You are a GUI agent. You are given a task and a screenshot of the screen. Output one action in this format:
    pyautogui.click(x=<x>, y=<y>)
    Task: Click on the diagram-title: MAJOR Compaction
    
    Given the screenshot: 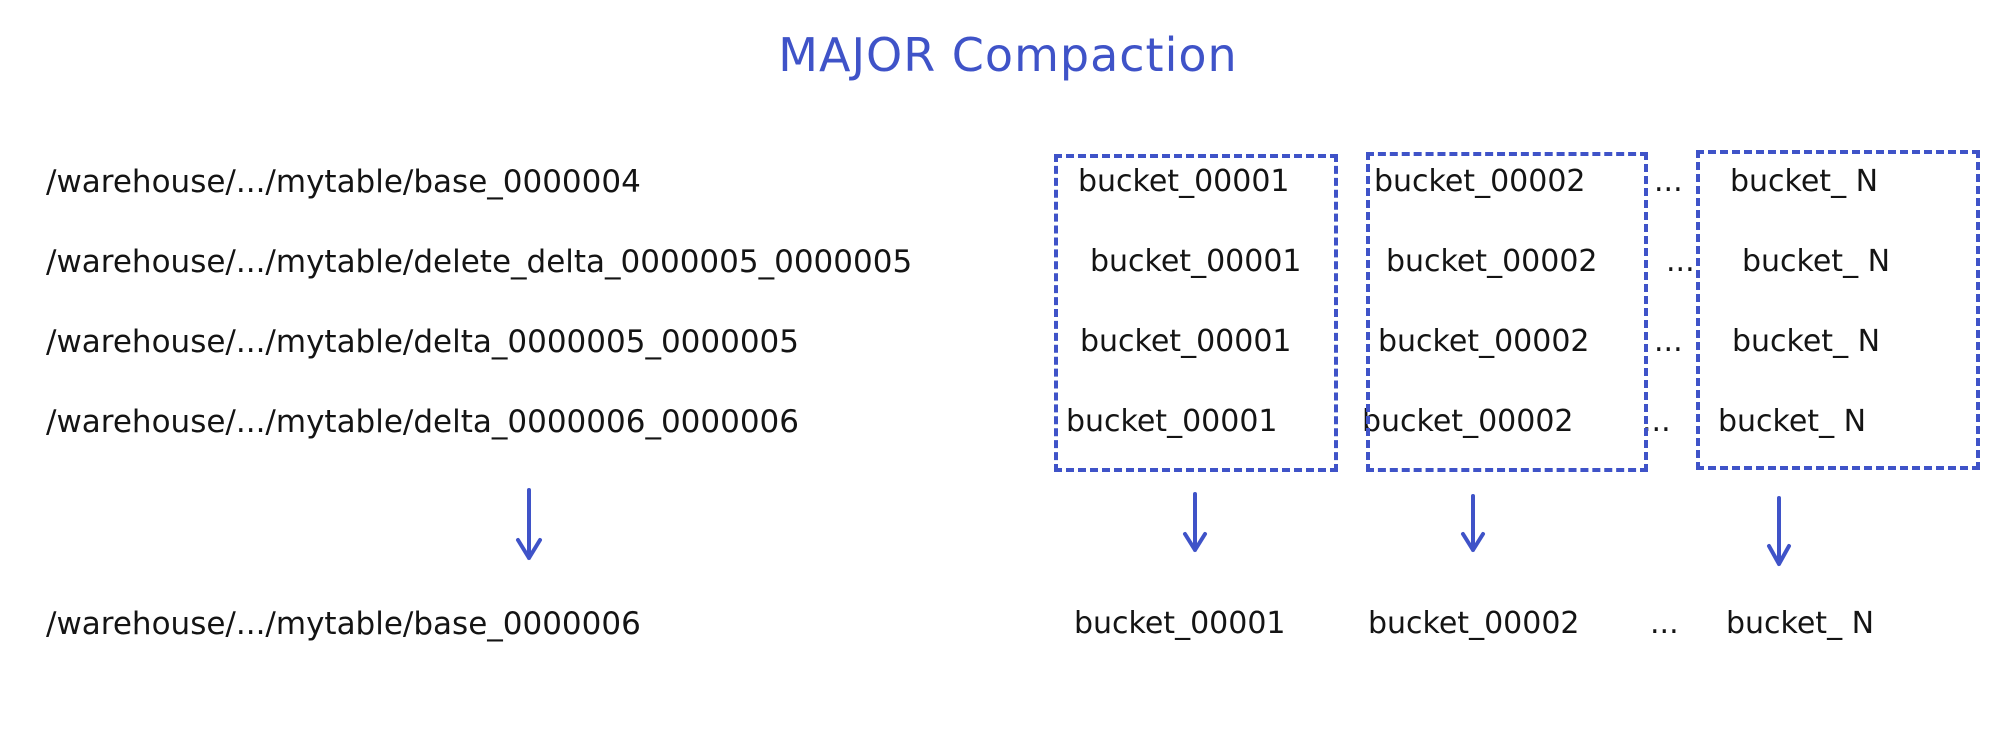 What is the action you would take?
    pyautogui.click(x=1008, y=55)
    